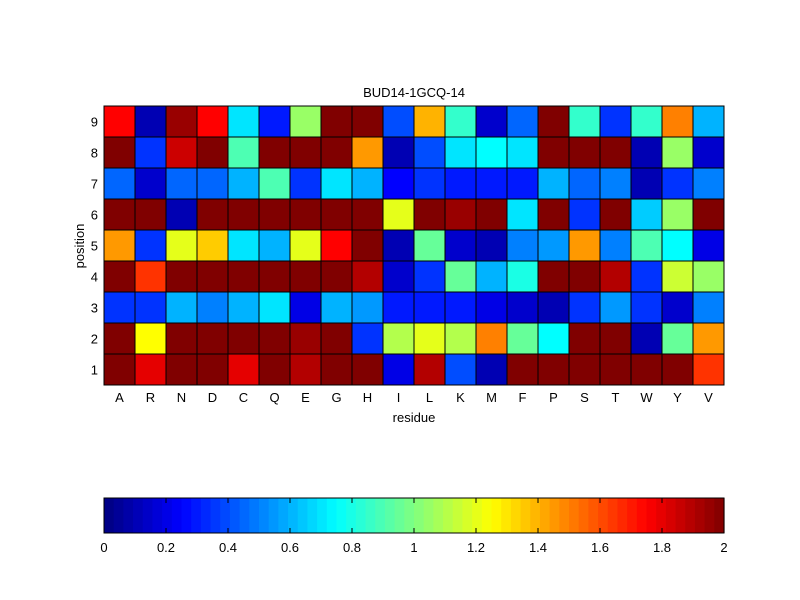  What do you see at coordinates (336, 397) in the screenshot?
I see `x-tick-label: G` at bounding box center [336, 397].